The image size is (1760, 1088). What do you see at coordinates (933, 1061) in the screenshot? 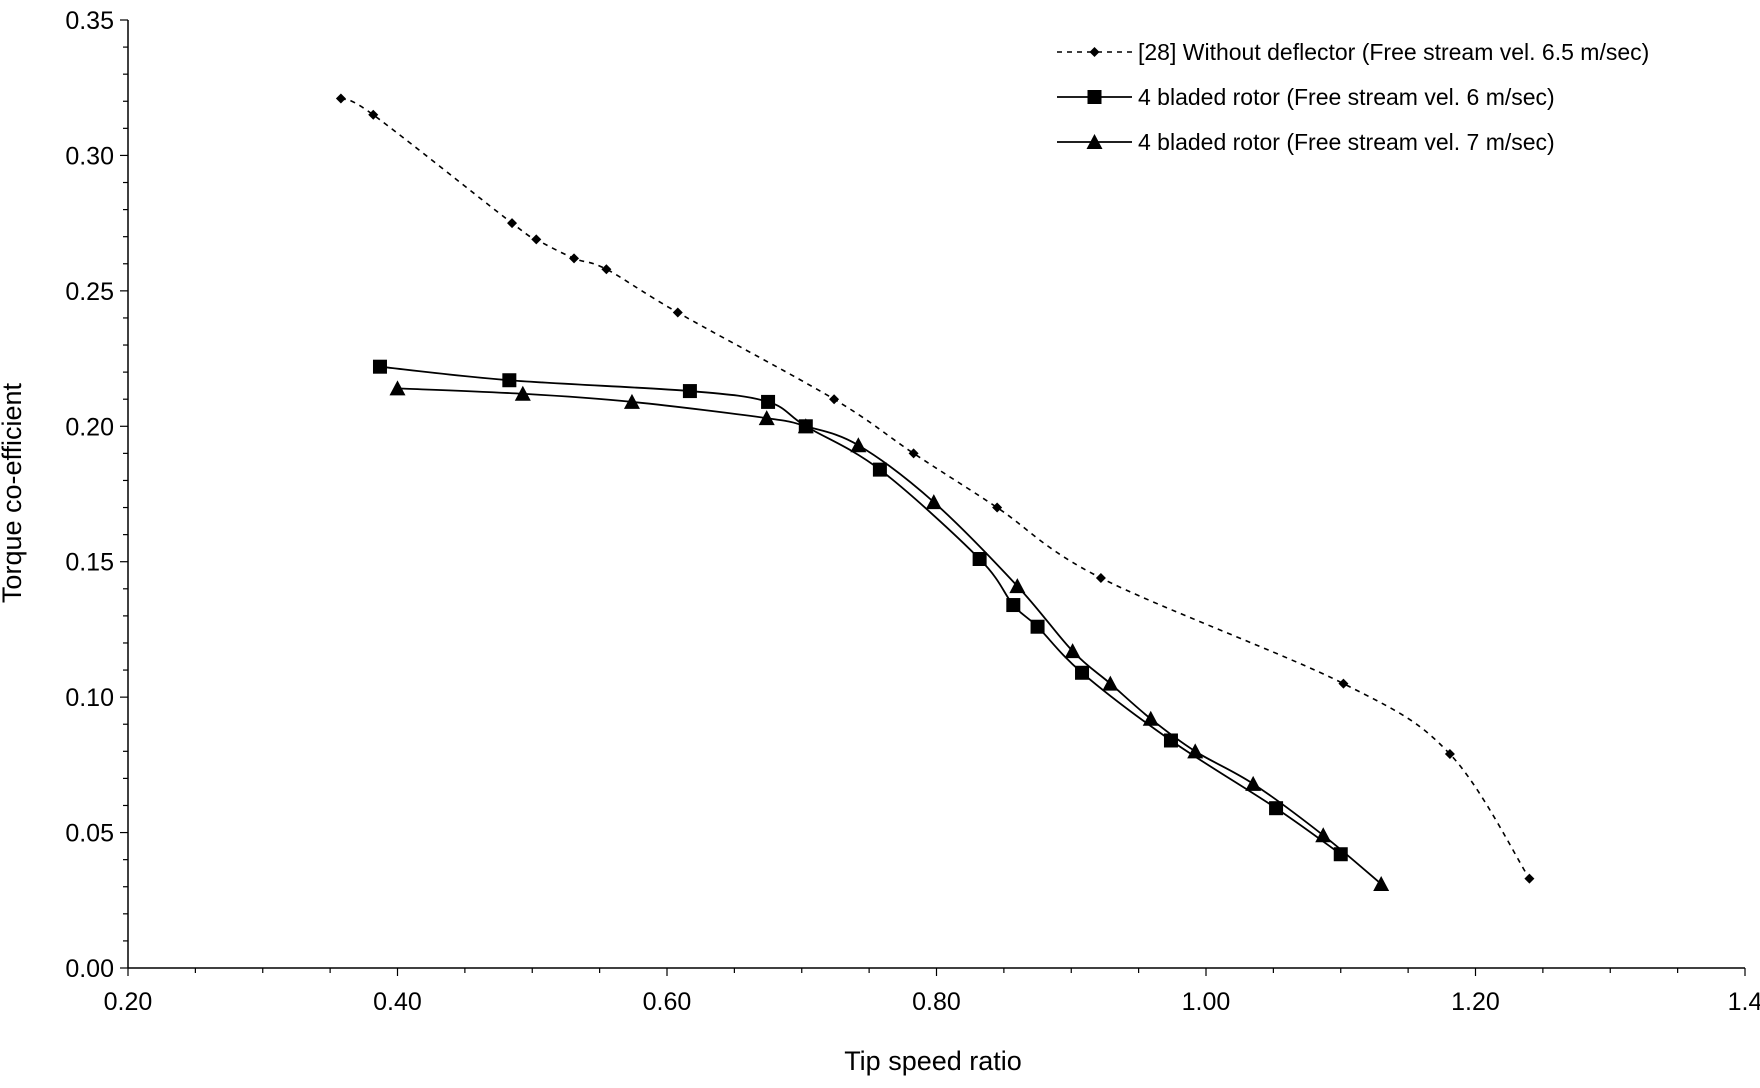
I see `x-axis-title: Tip speed ratio` at bounding box center [933, 1061].